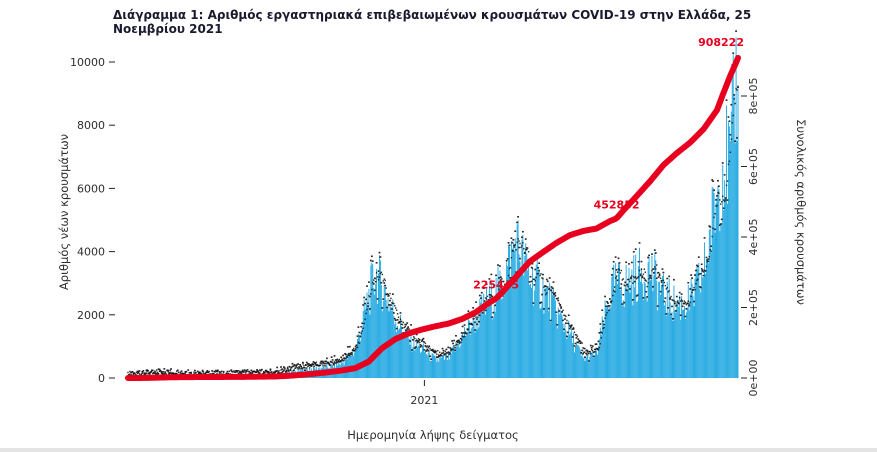 This screenshot has height=452, width=877. What do you see at coordinates (753, 378) in the screenshot?
I see `right-axis-tick-label: 0e+00` at bounding box center [753, 378].